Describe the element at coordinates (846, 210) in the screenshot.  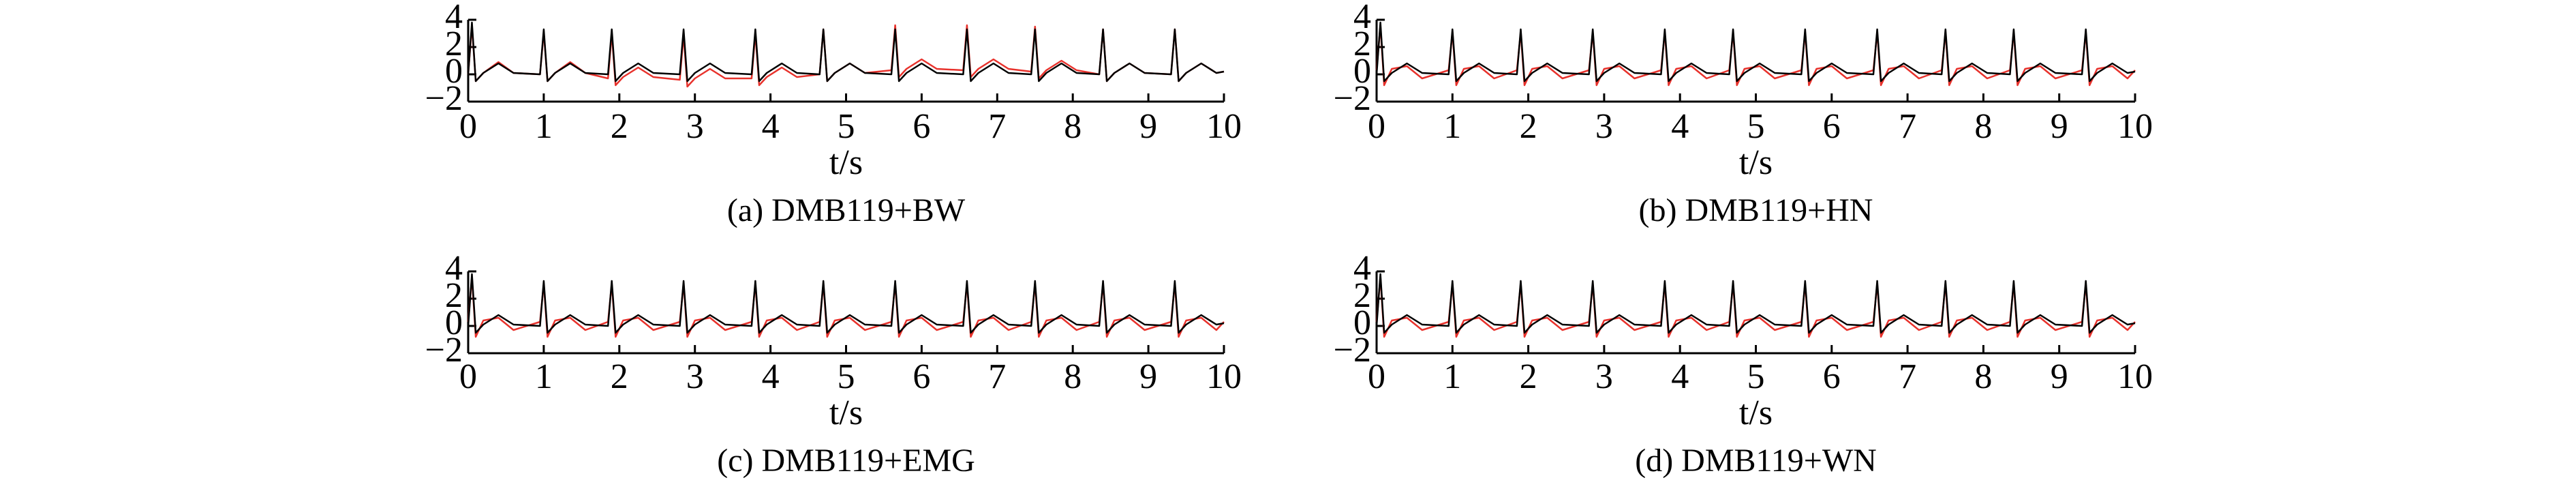
I see `subplot-caption: (a) DMB119+BW` at that location.